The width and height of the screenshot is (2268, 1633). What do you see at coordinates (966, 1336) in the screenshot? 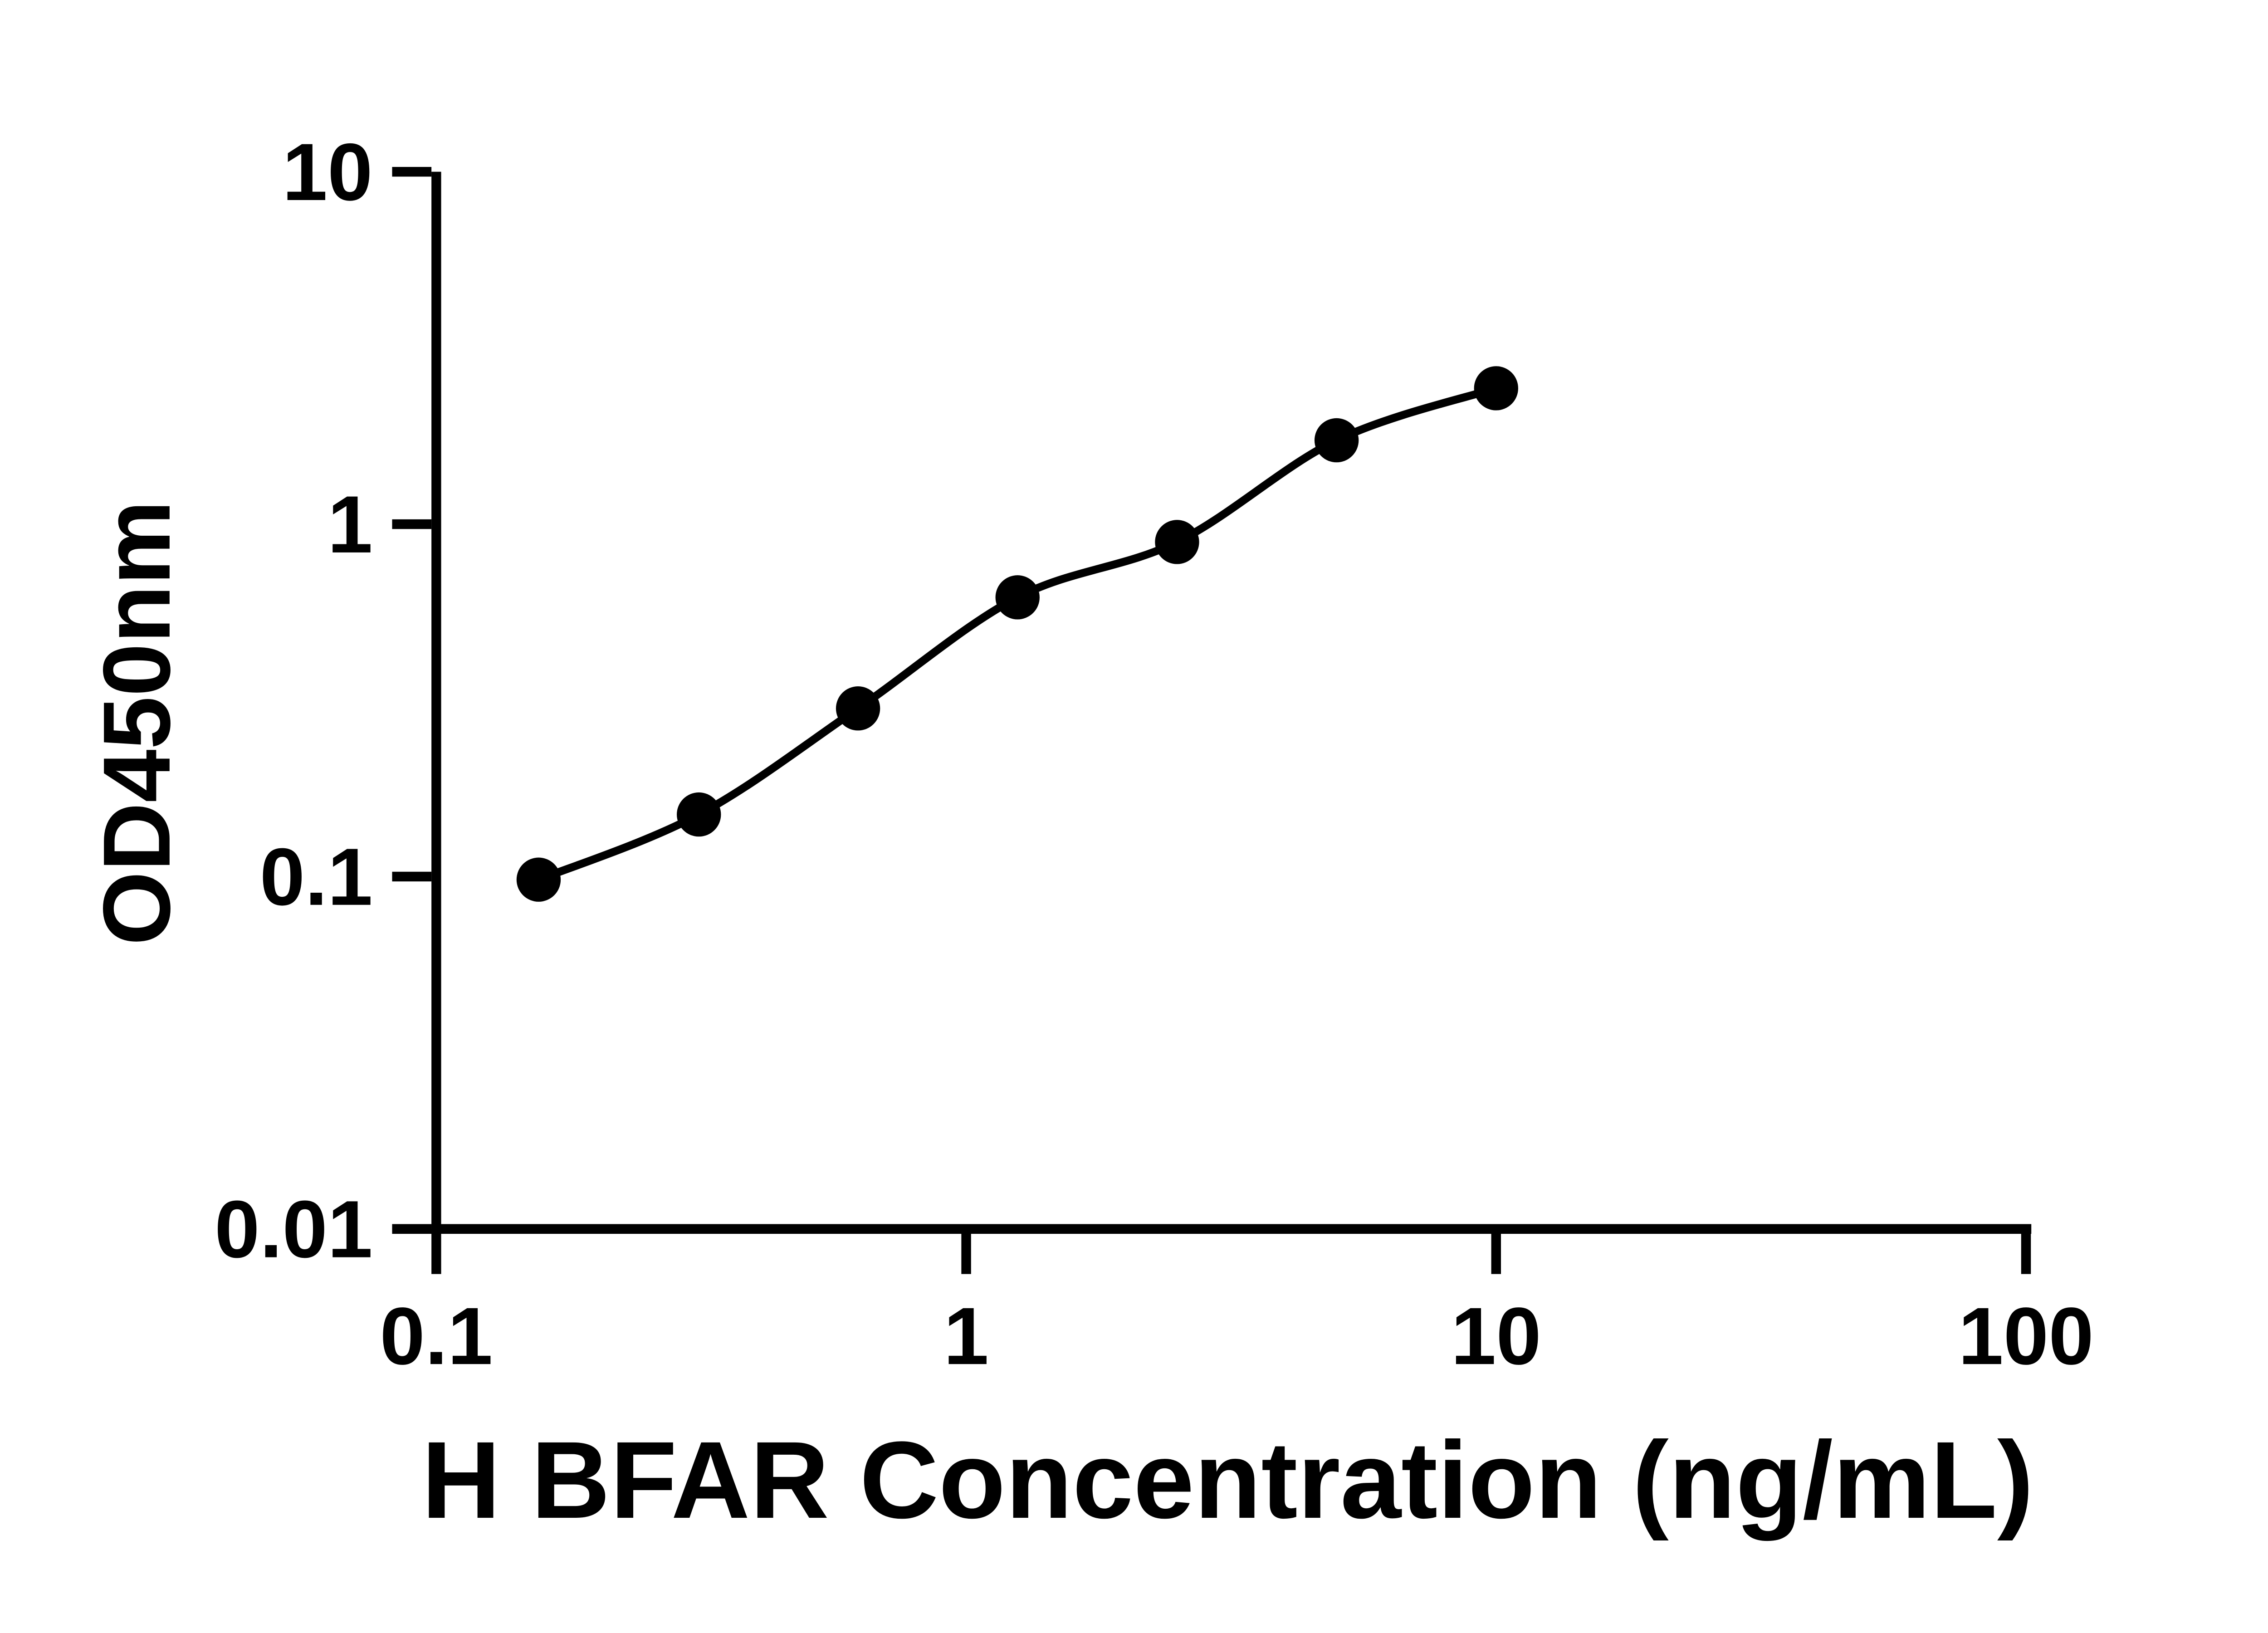
I see `x-tick-label: 1` at bounding box center [966, 1336].